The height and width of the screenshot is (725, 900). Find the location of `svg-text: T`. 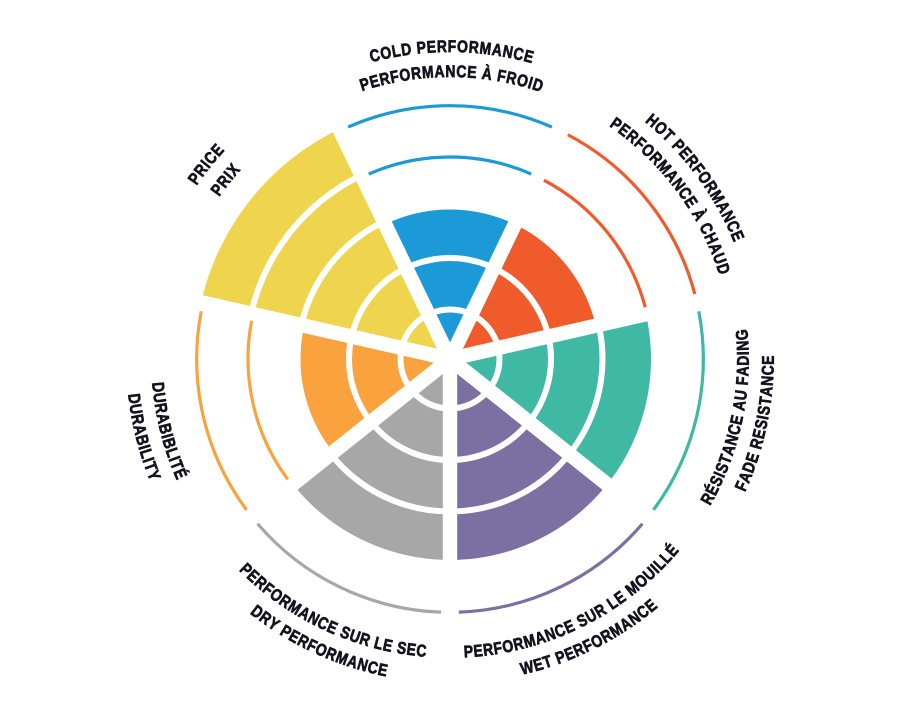

svg-text: T is located at coordinates (766, 400).